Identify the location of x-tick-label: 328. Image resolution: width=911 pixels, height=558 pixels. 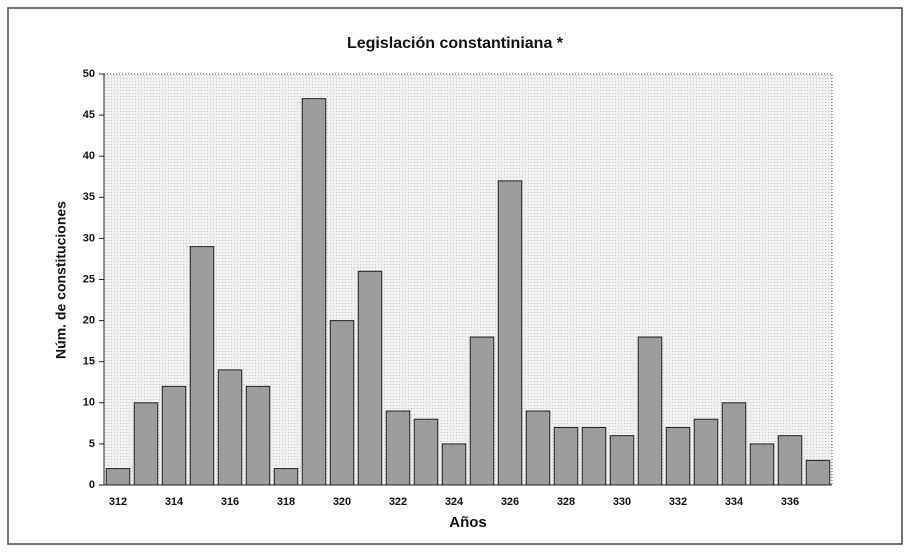
(566, 502).